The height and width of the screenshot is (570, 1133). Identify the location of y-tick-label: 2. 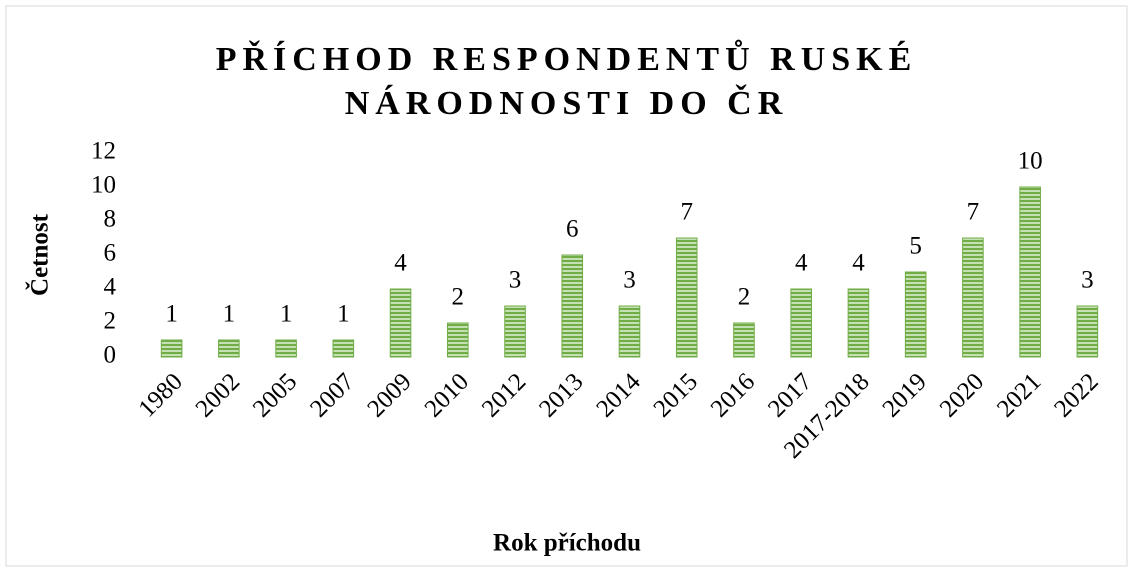
(110, 321).